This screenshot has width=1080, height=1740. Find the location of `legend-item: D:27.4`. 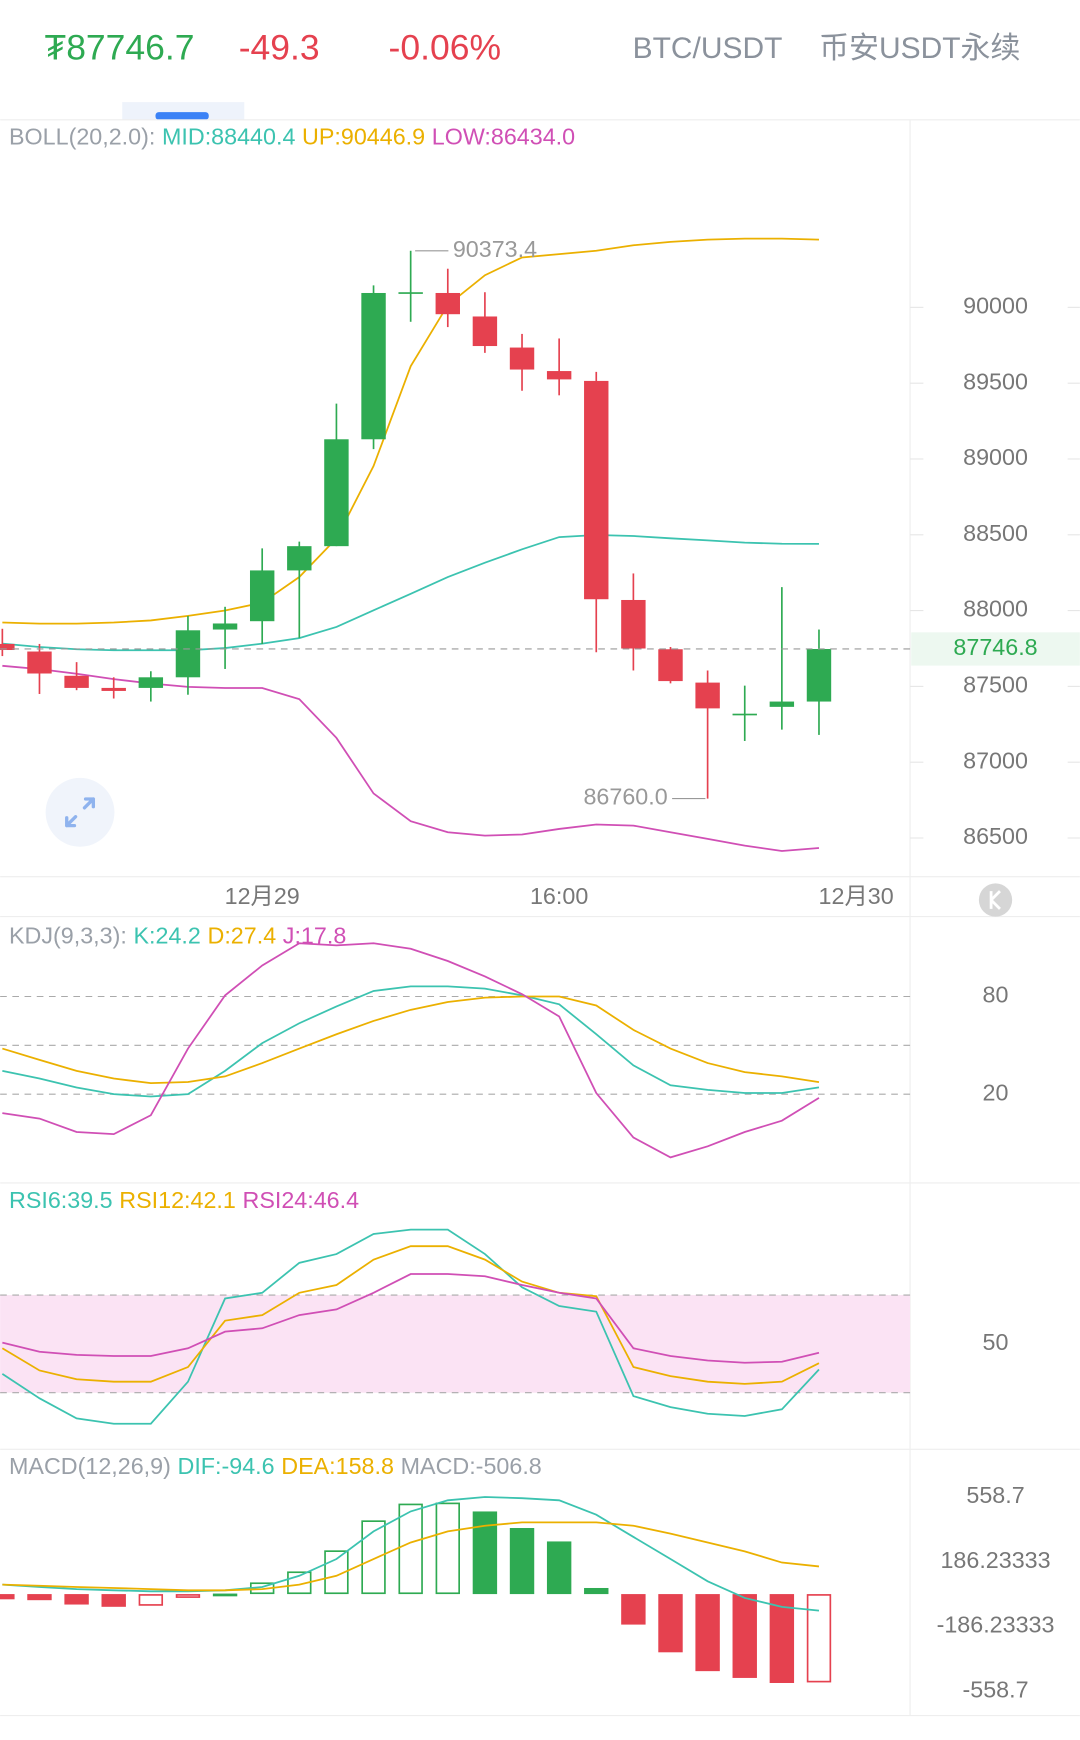

legend-item: D:27.4 is located at coordinates (242, 936).